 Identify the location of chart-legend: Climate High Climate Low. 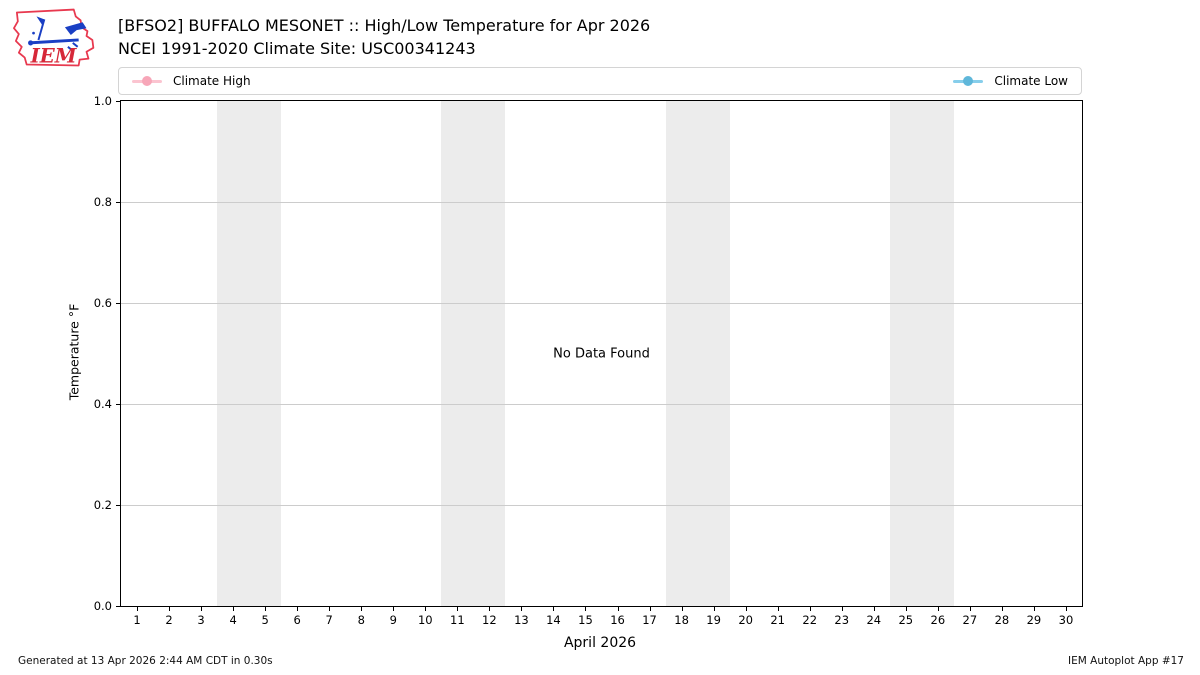
(600, 81).